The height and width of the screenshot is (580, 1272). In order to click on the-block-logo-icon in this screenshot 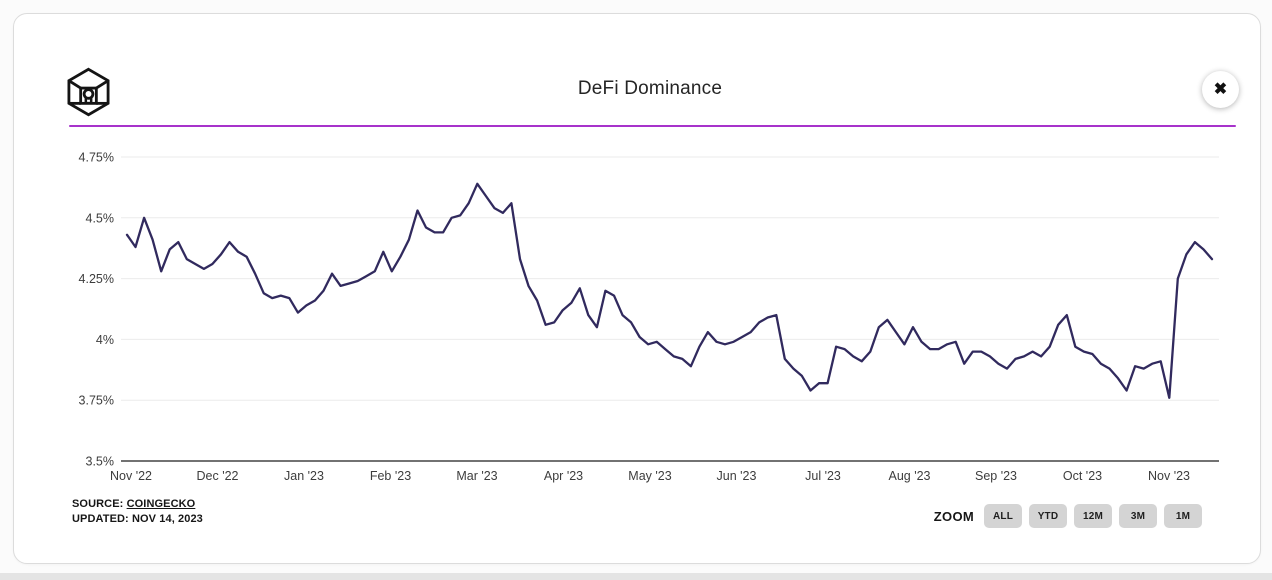, I will do `click(88, 92)`.